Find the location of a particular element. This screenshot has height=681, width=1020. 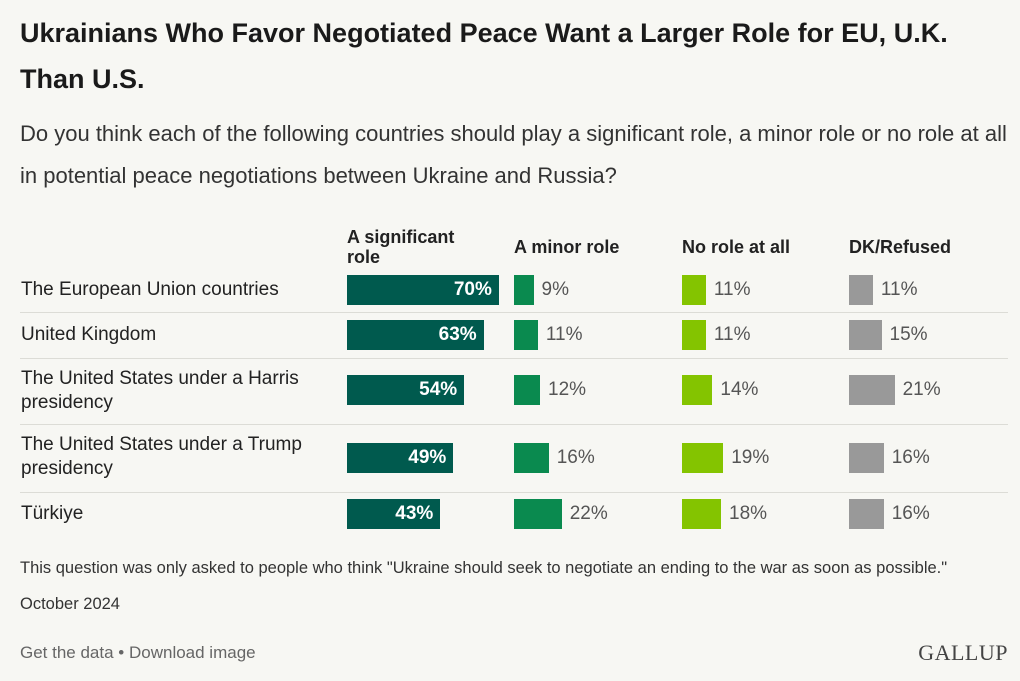

download-image-link: Download image is located at coordinates (192, 652).